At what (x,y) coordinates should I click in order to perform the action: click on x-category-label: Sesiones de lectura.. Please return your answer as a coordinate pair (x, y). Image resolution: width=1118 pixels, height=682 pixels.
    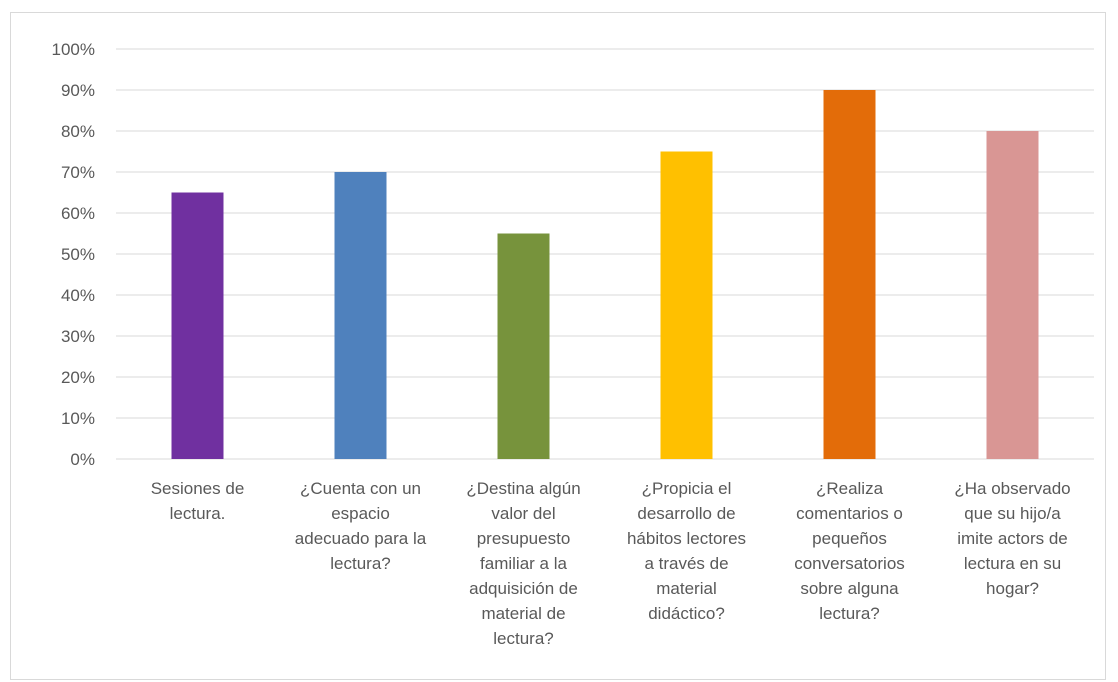
    Looking at the image, I should click on (198, 501).